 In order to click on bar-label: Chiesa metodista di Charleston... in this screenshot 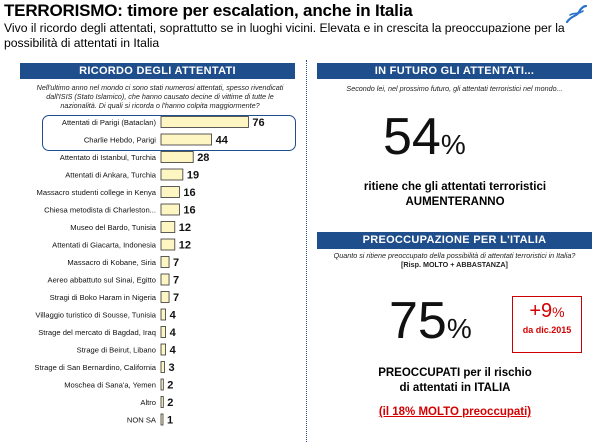, I will do `click(100, 210)`.